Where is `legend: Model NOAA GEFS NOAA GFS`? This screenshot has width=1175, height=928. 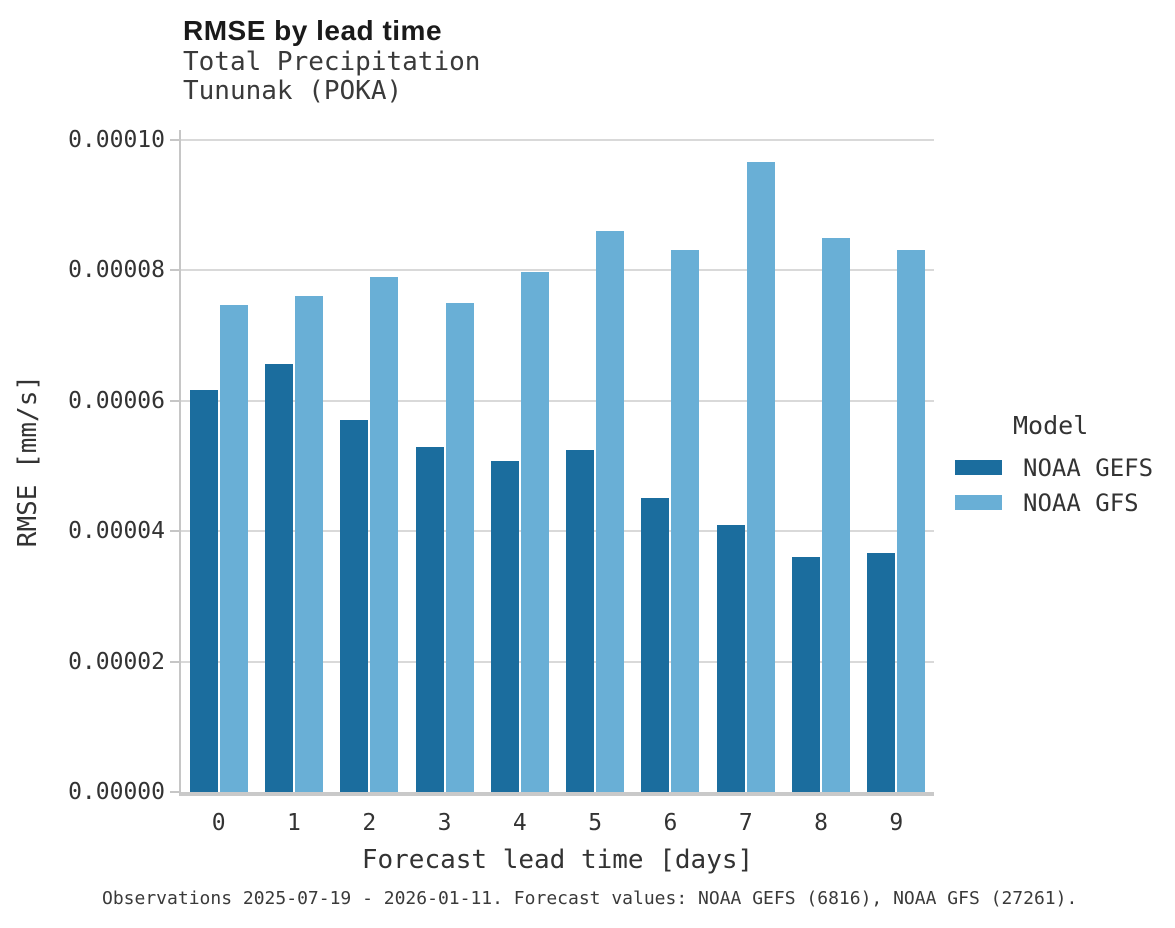
legend: Model NOAA GEFS NOAA GFS is located at coordinates (1054, 465).